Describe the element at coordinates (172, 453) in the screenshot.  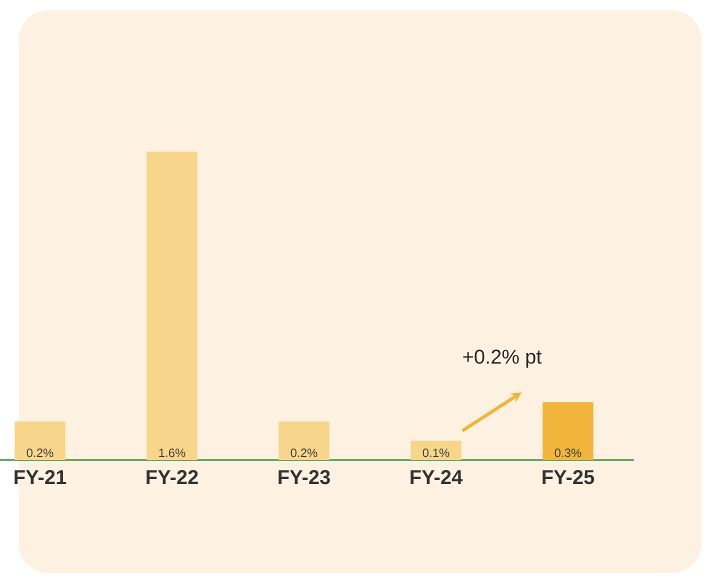
I see `data-label: 1.6%` at that location.